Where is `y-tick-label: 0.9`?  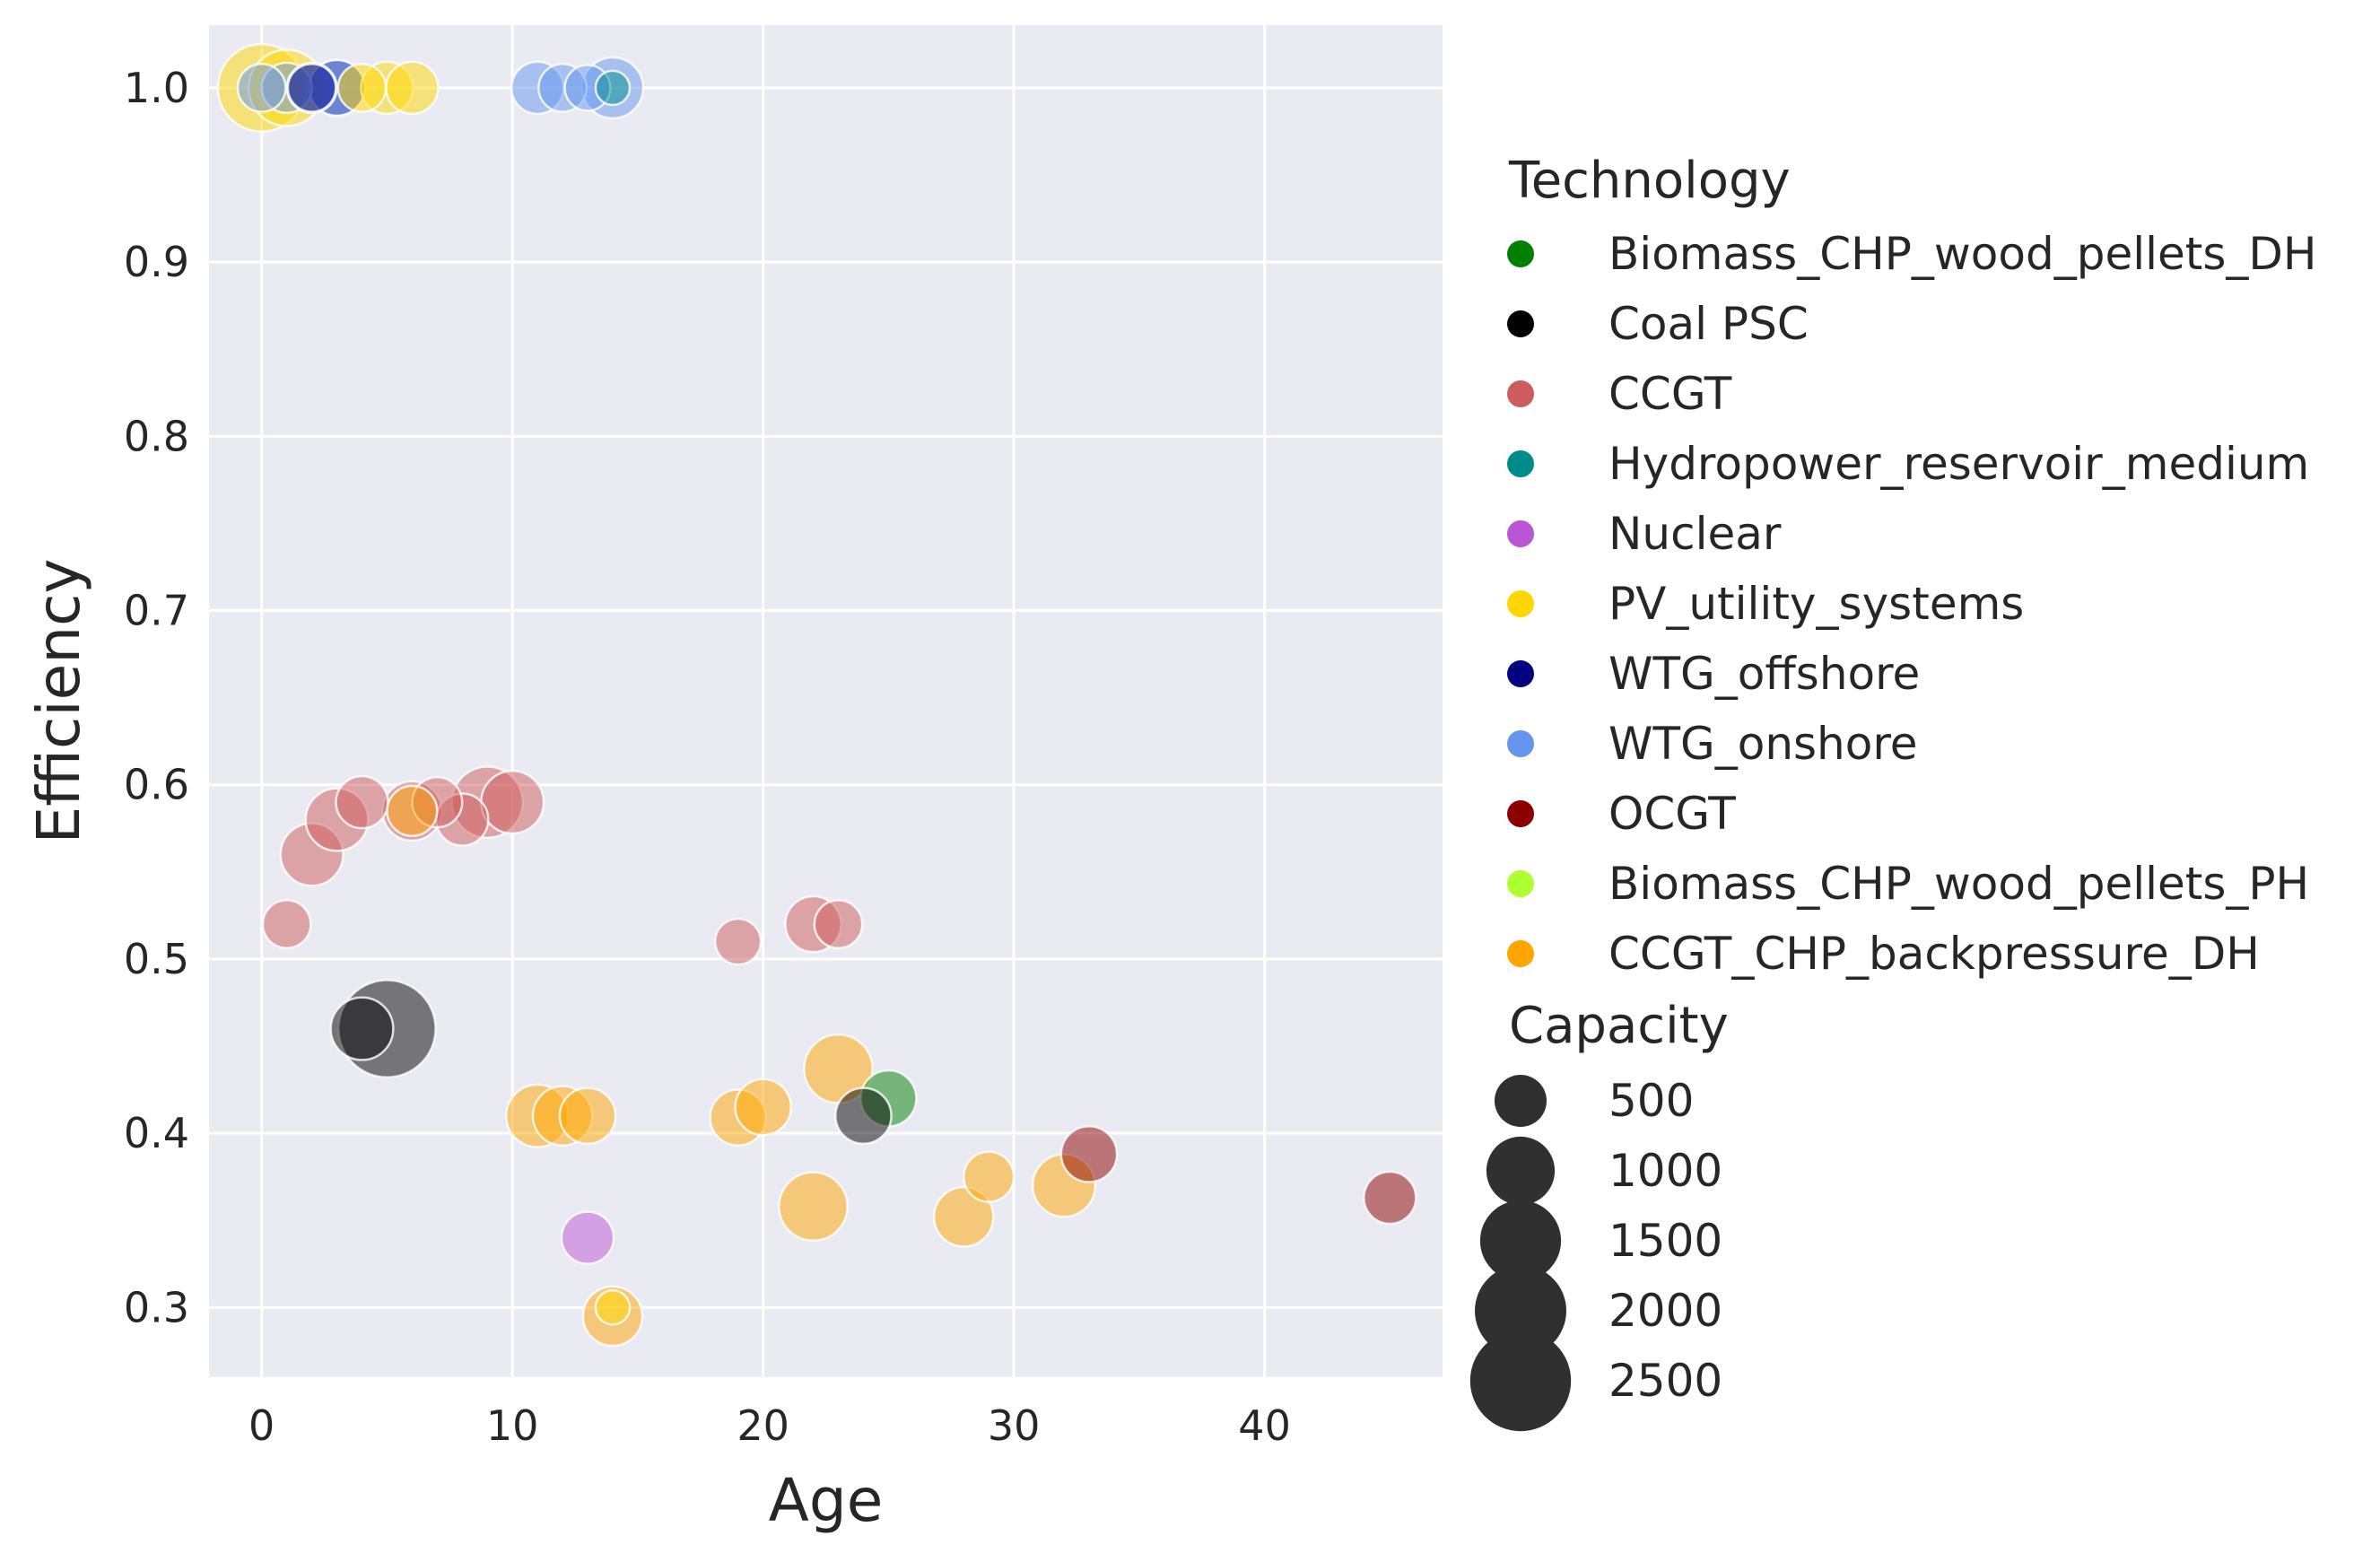
y-tick-label: 0.9 is located at coordinates (156, 262).